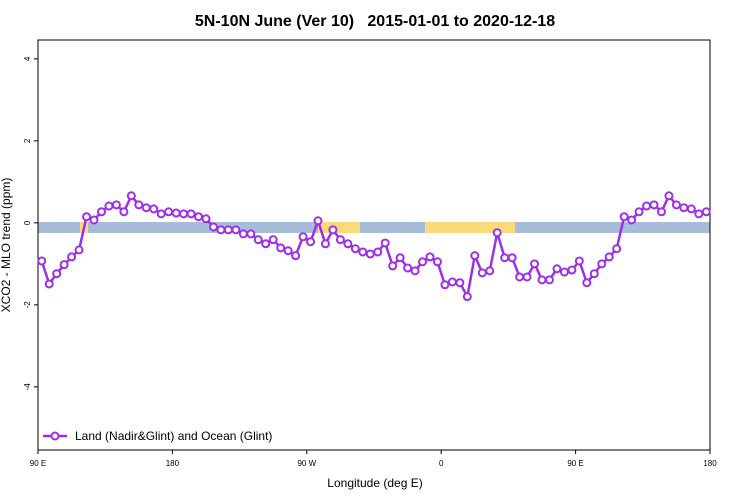  What do you see at coordinates (710, 463) in the screenshot?
I see `x-tick-label: 180` at bounding box center [710, 463].